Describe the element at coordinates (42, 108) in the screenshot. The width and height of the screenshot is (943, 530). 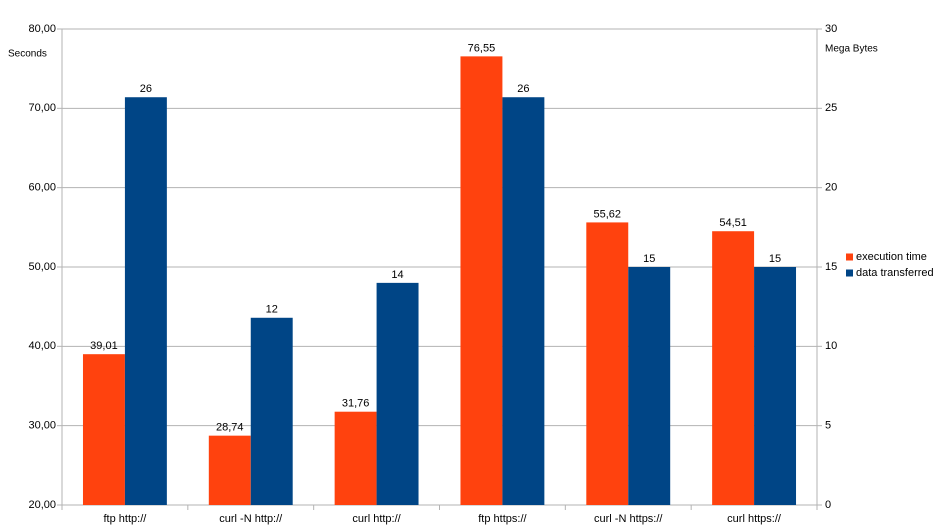
I see `y-tick-label: 70,00` at that location.